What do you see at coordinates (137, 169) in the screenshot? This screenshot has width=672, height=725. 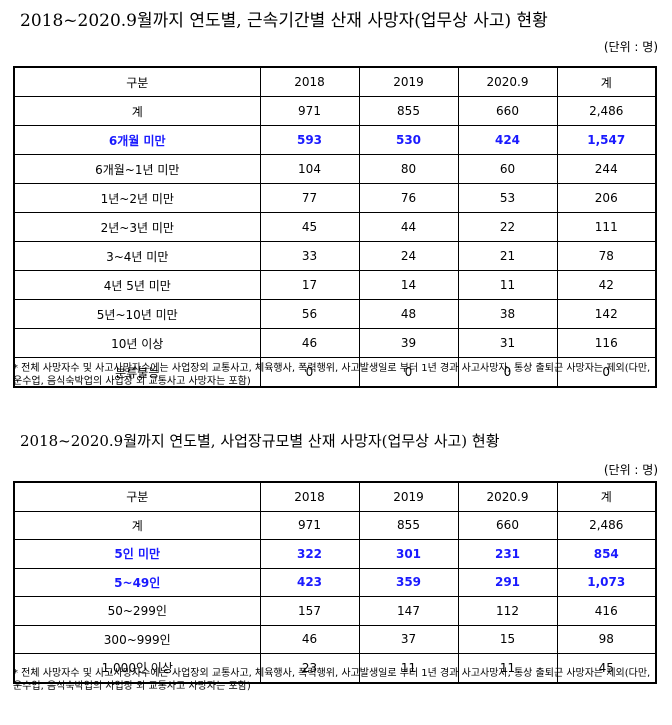 I see `row-label-cell: 6개월~1년 미만` at bounding box center [137, 169].